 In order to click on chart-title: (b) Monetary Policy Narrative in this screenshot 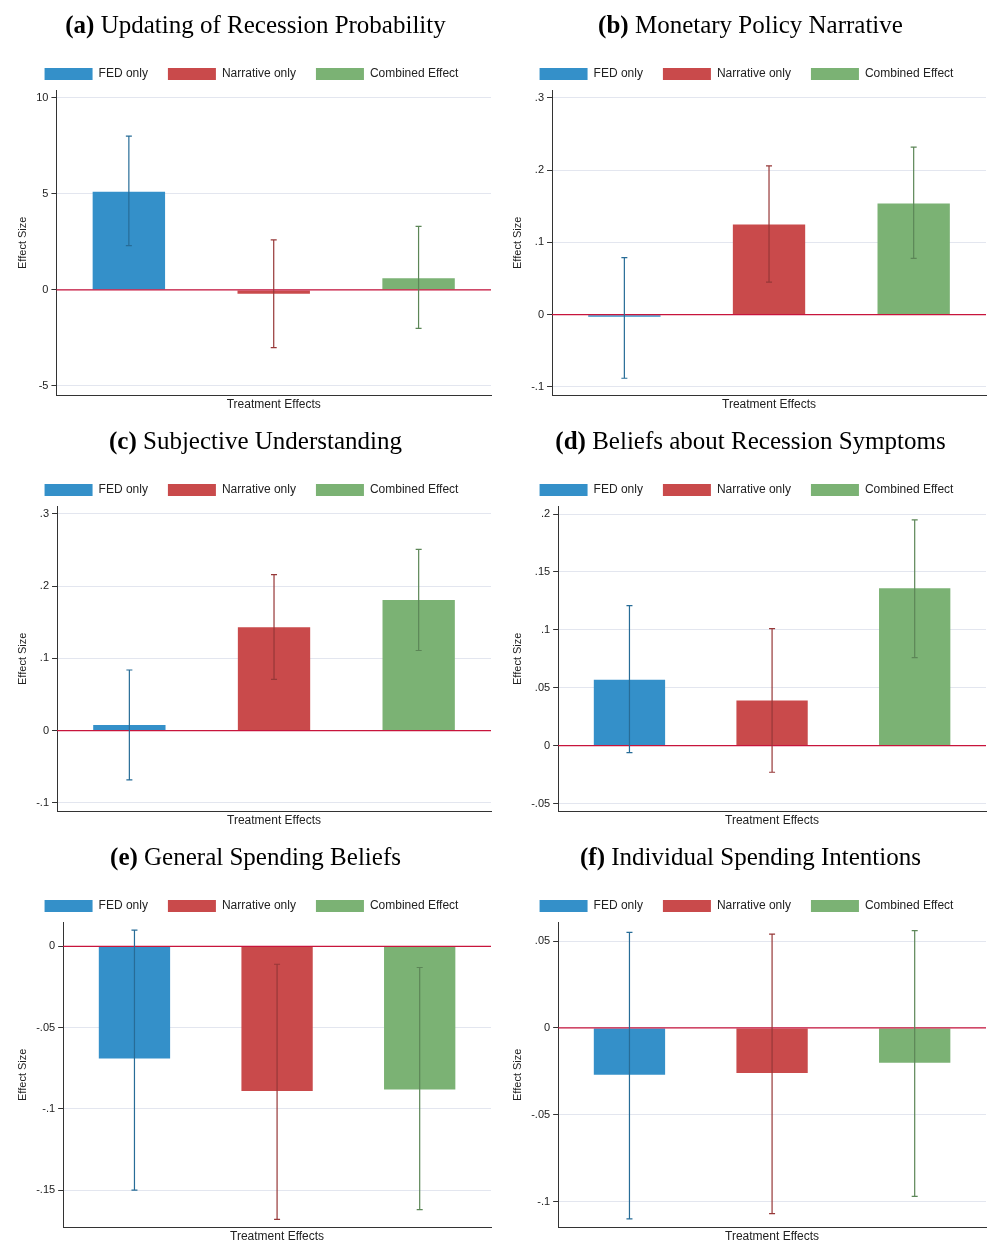, I will do `click(750, 24)`.